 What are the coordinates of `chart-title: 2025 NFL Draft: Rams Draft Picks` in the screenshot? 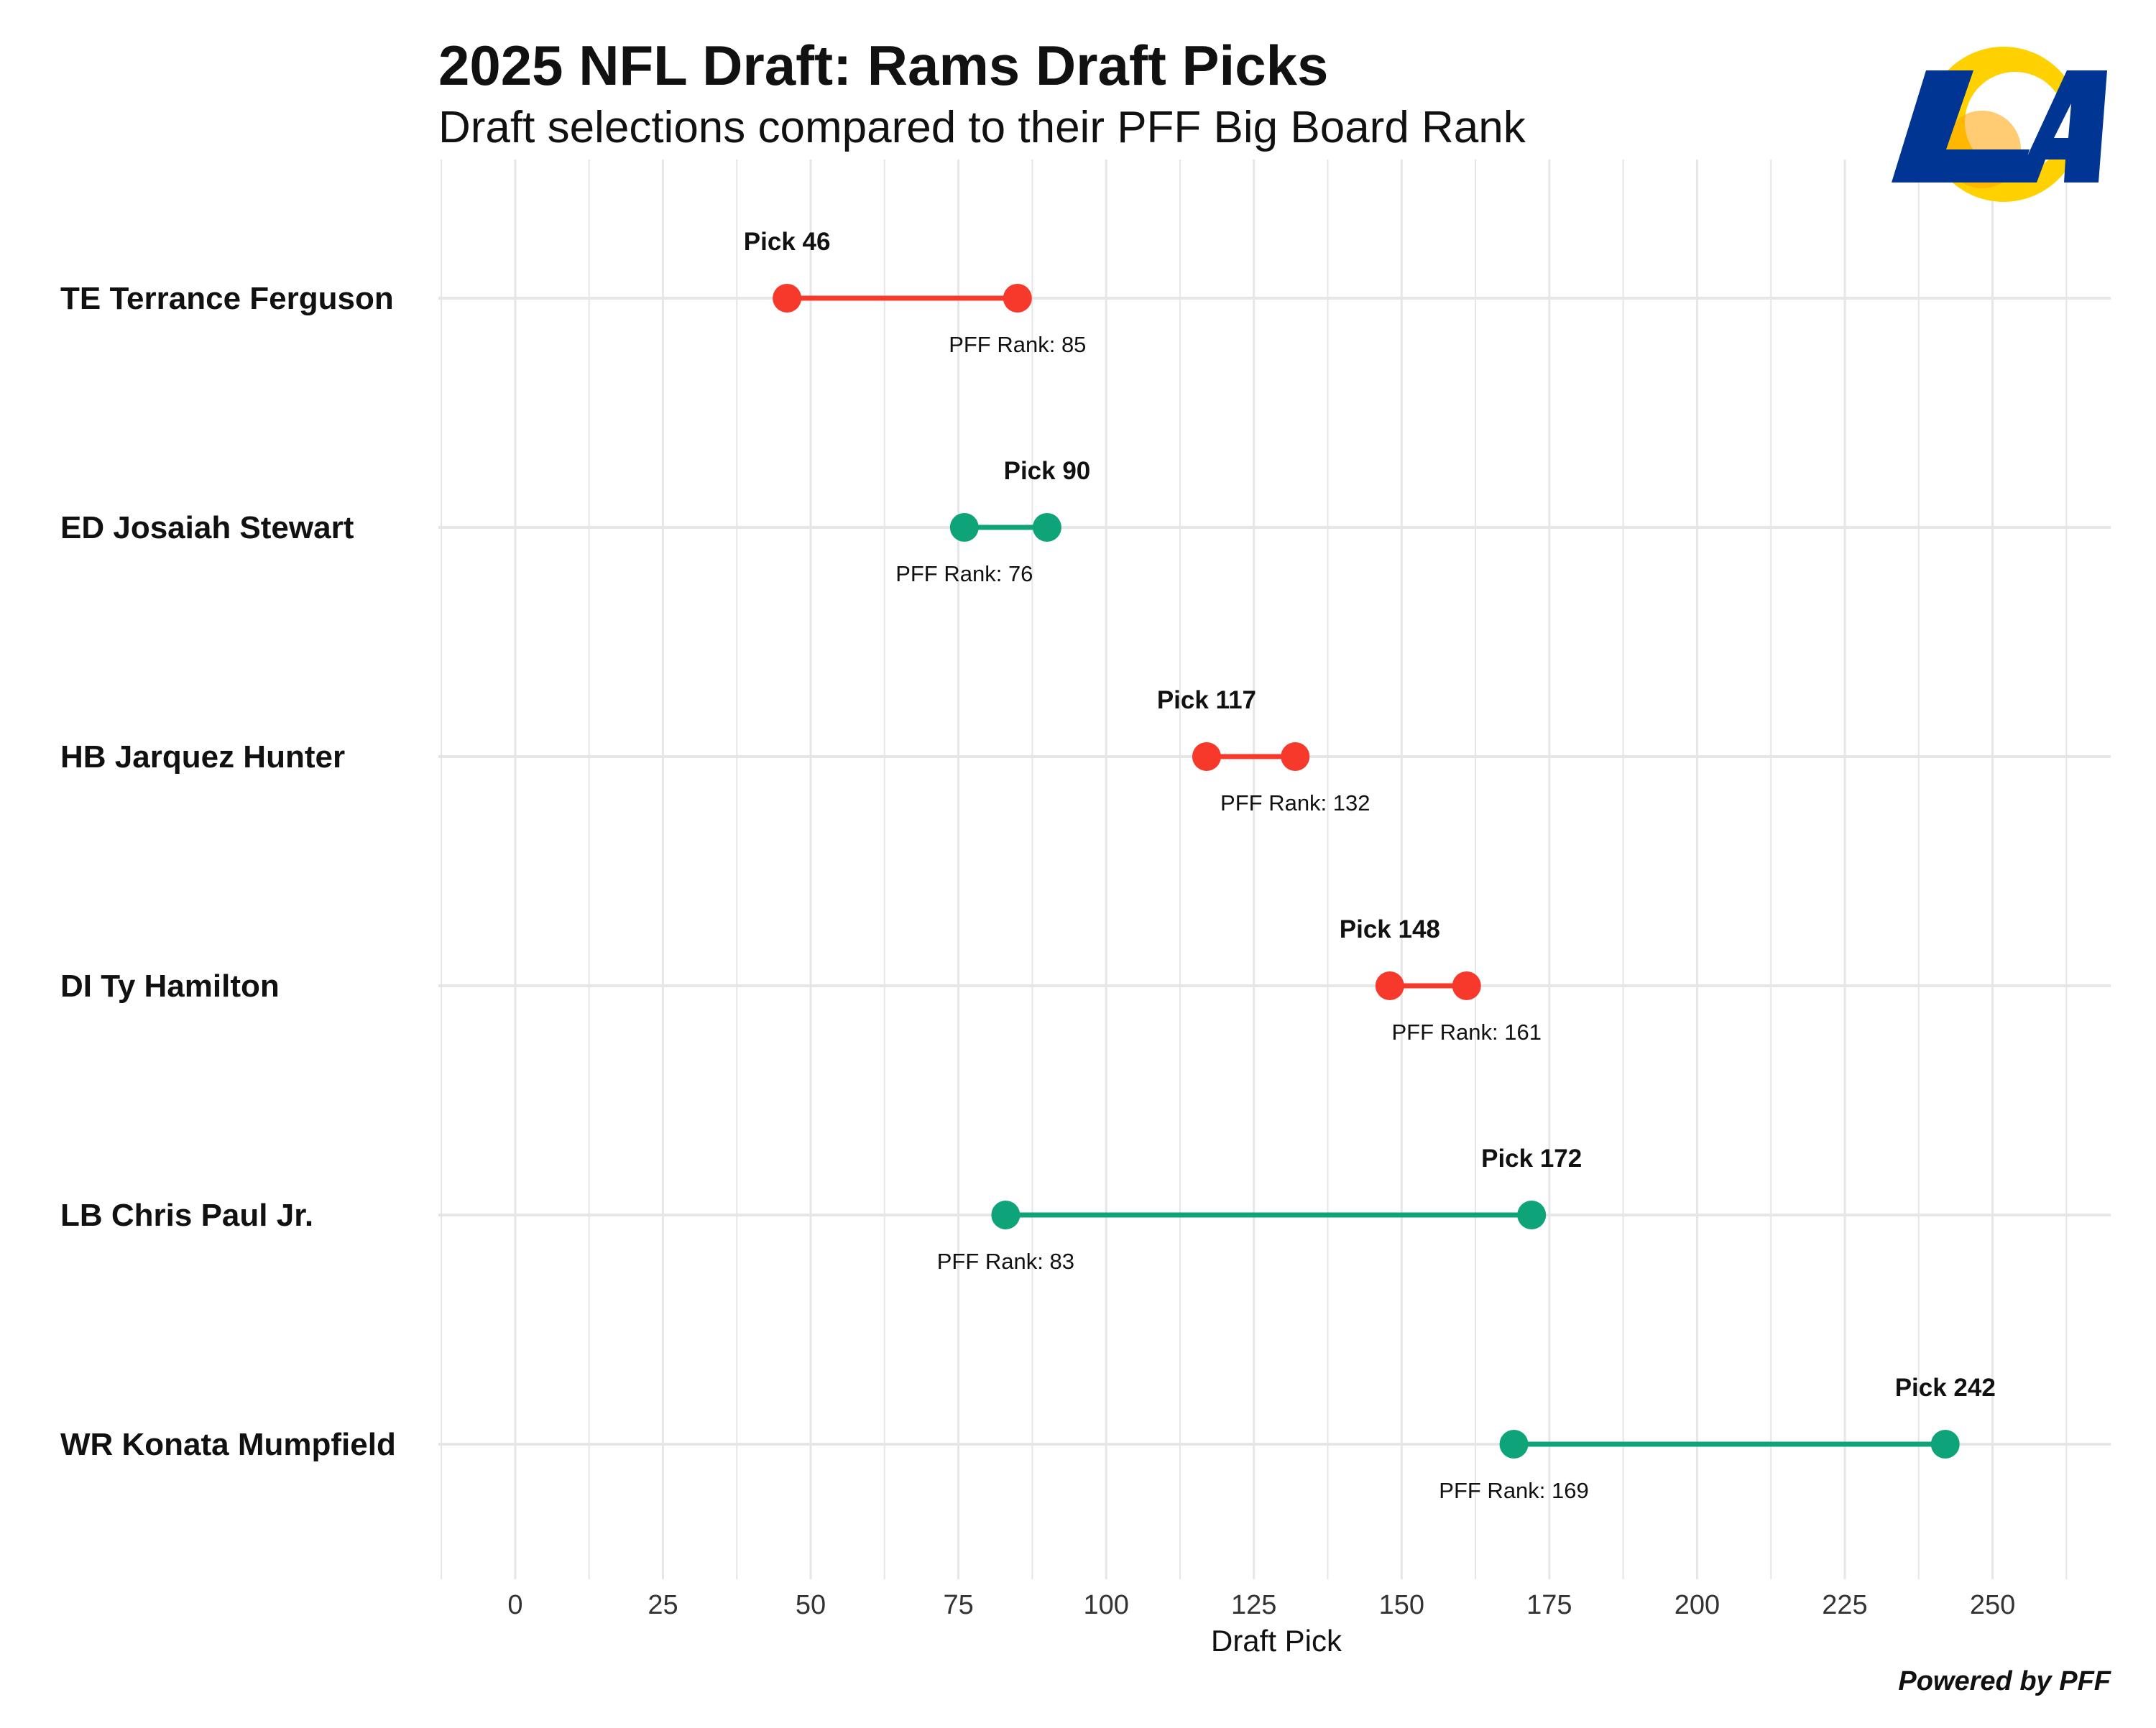 It's located at (883, 66).